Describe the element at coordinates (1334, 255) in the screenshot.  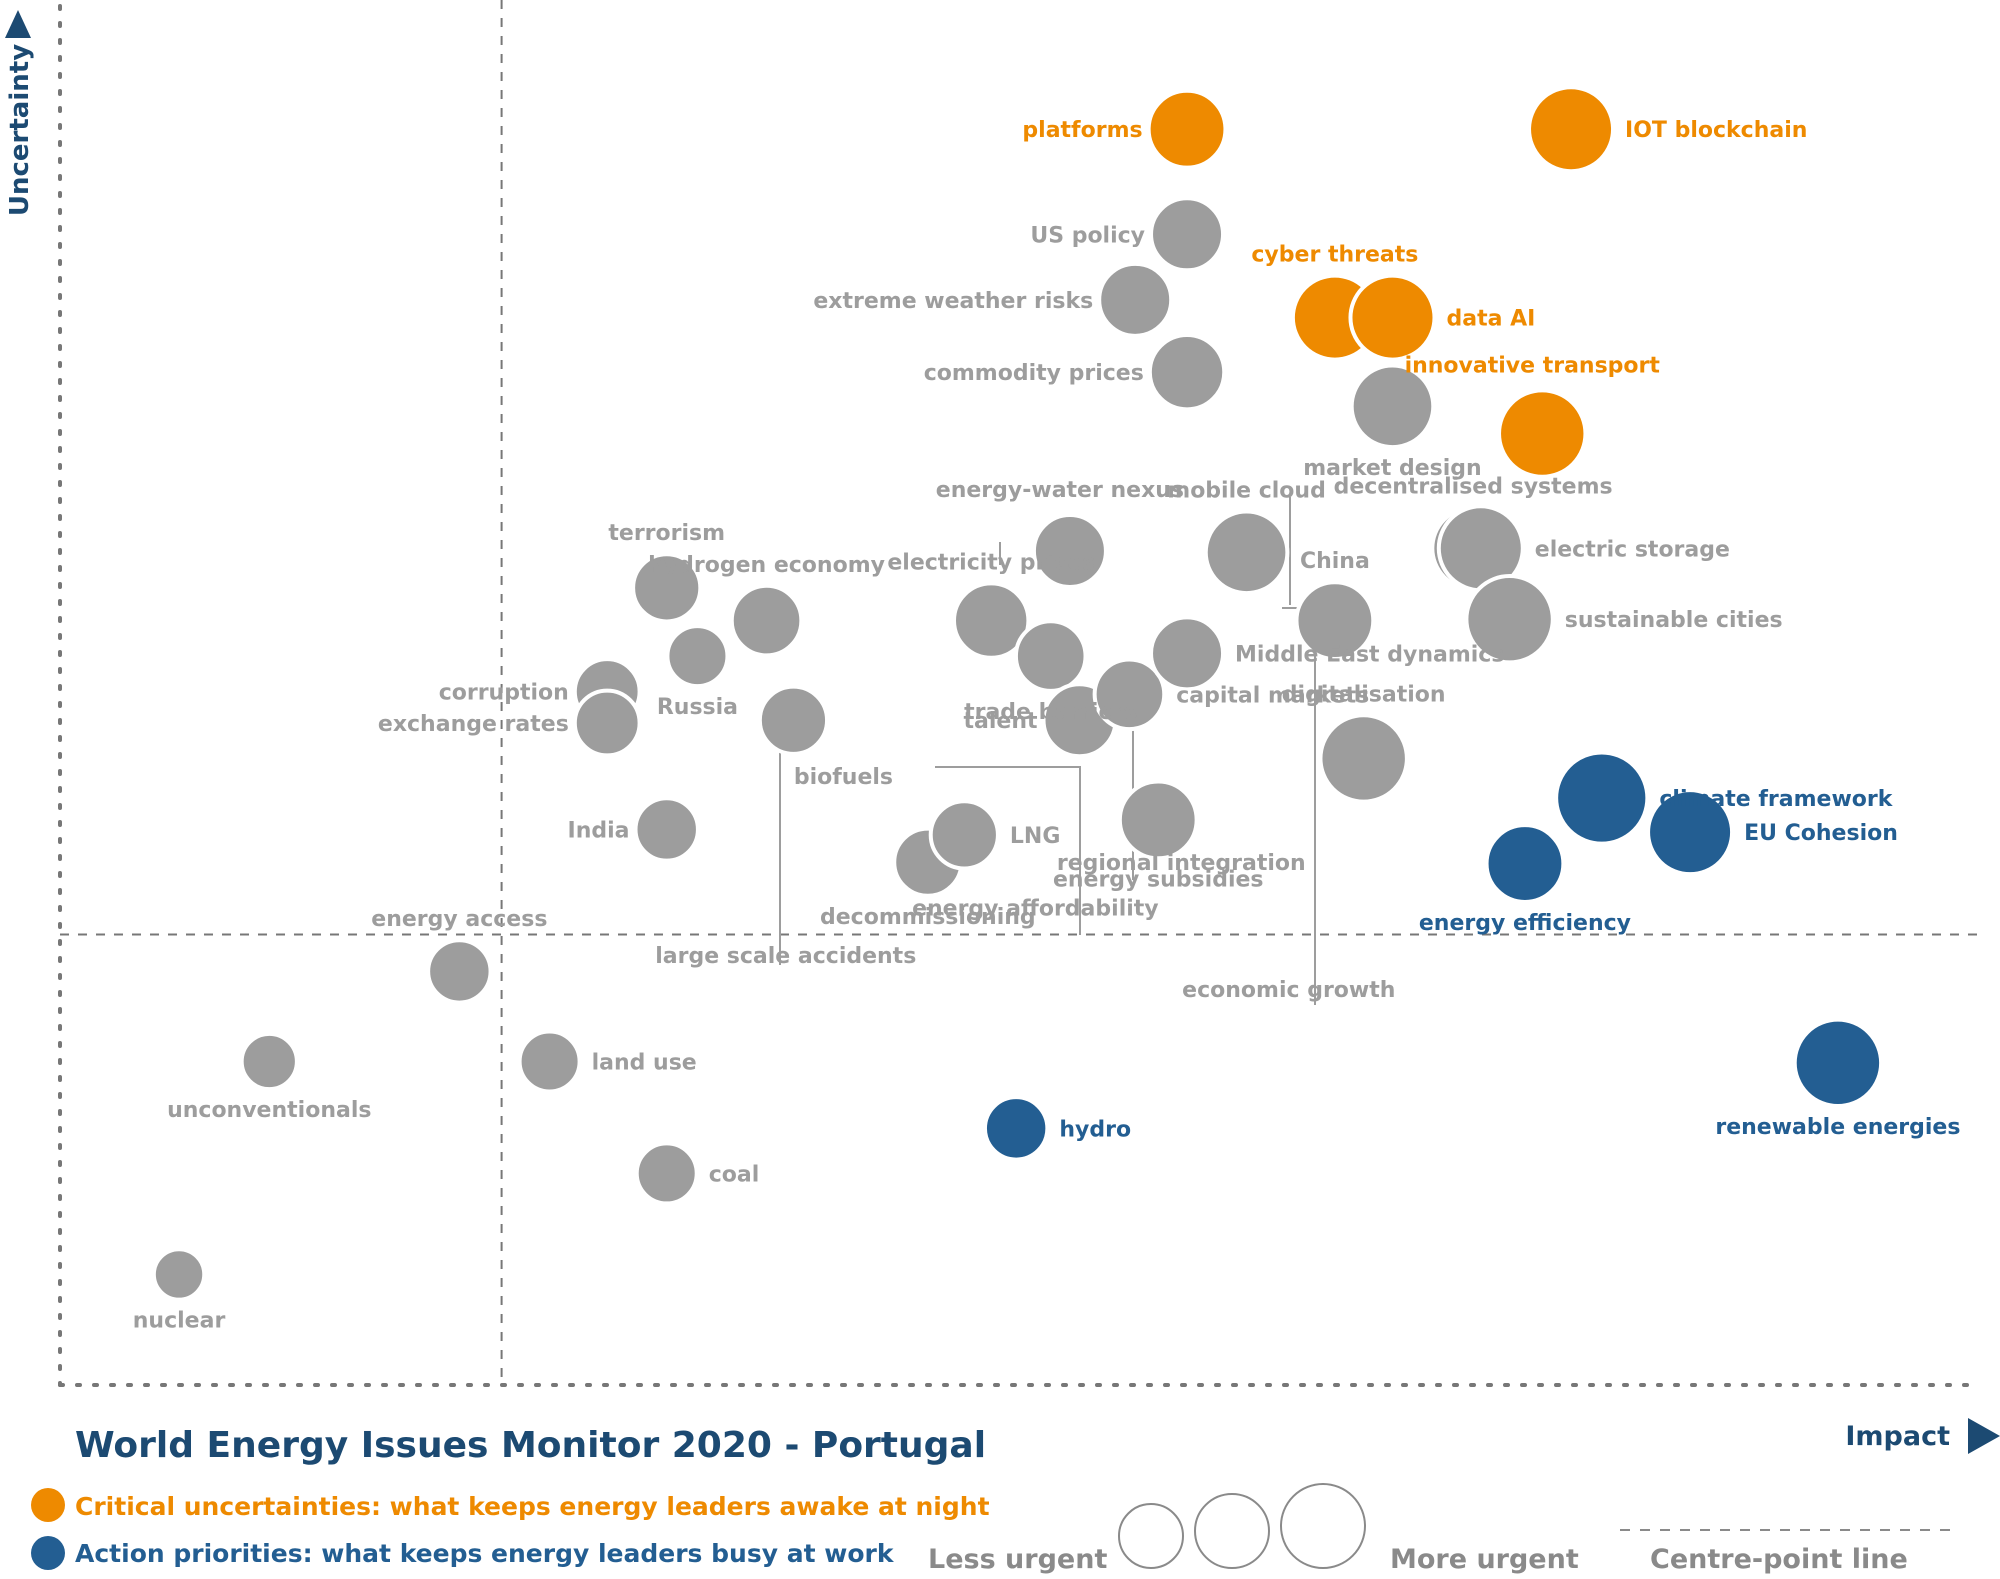
I see `label-cyber-threats: cyber threats` at that location.